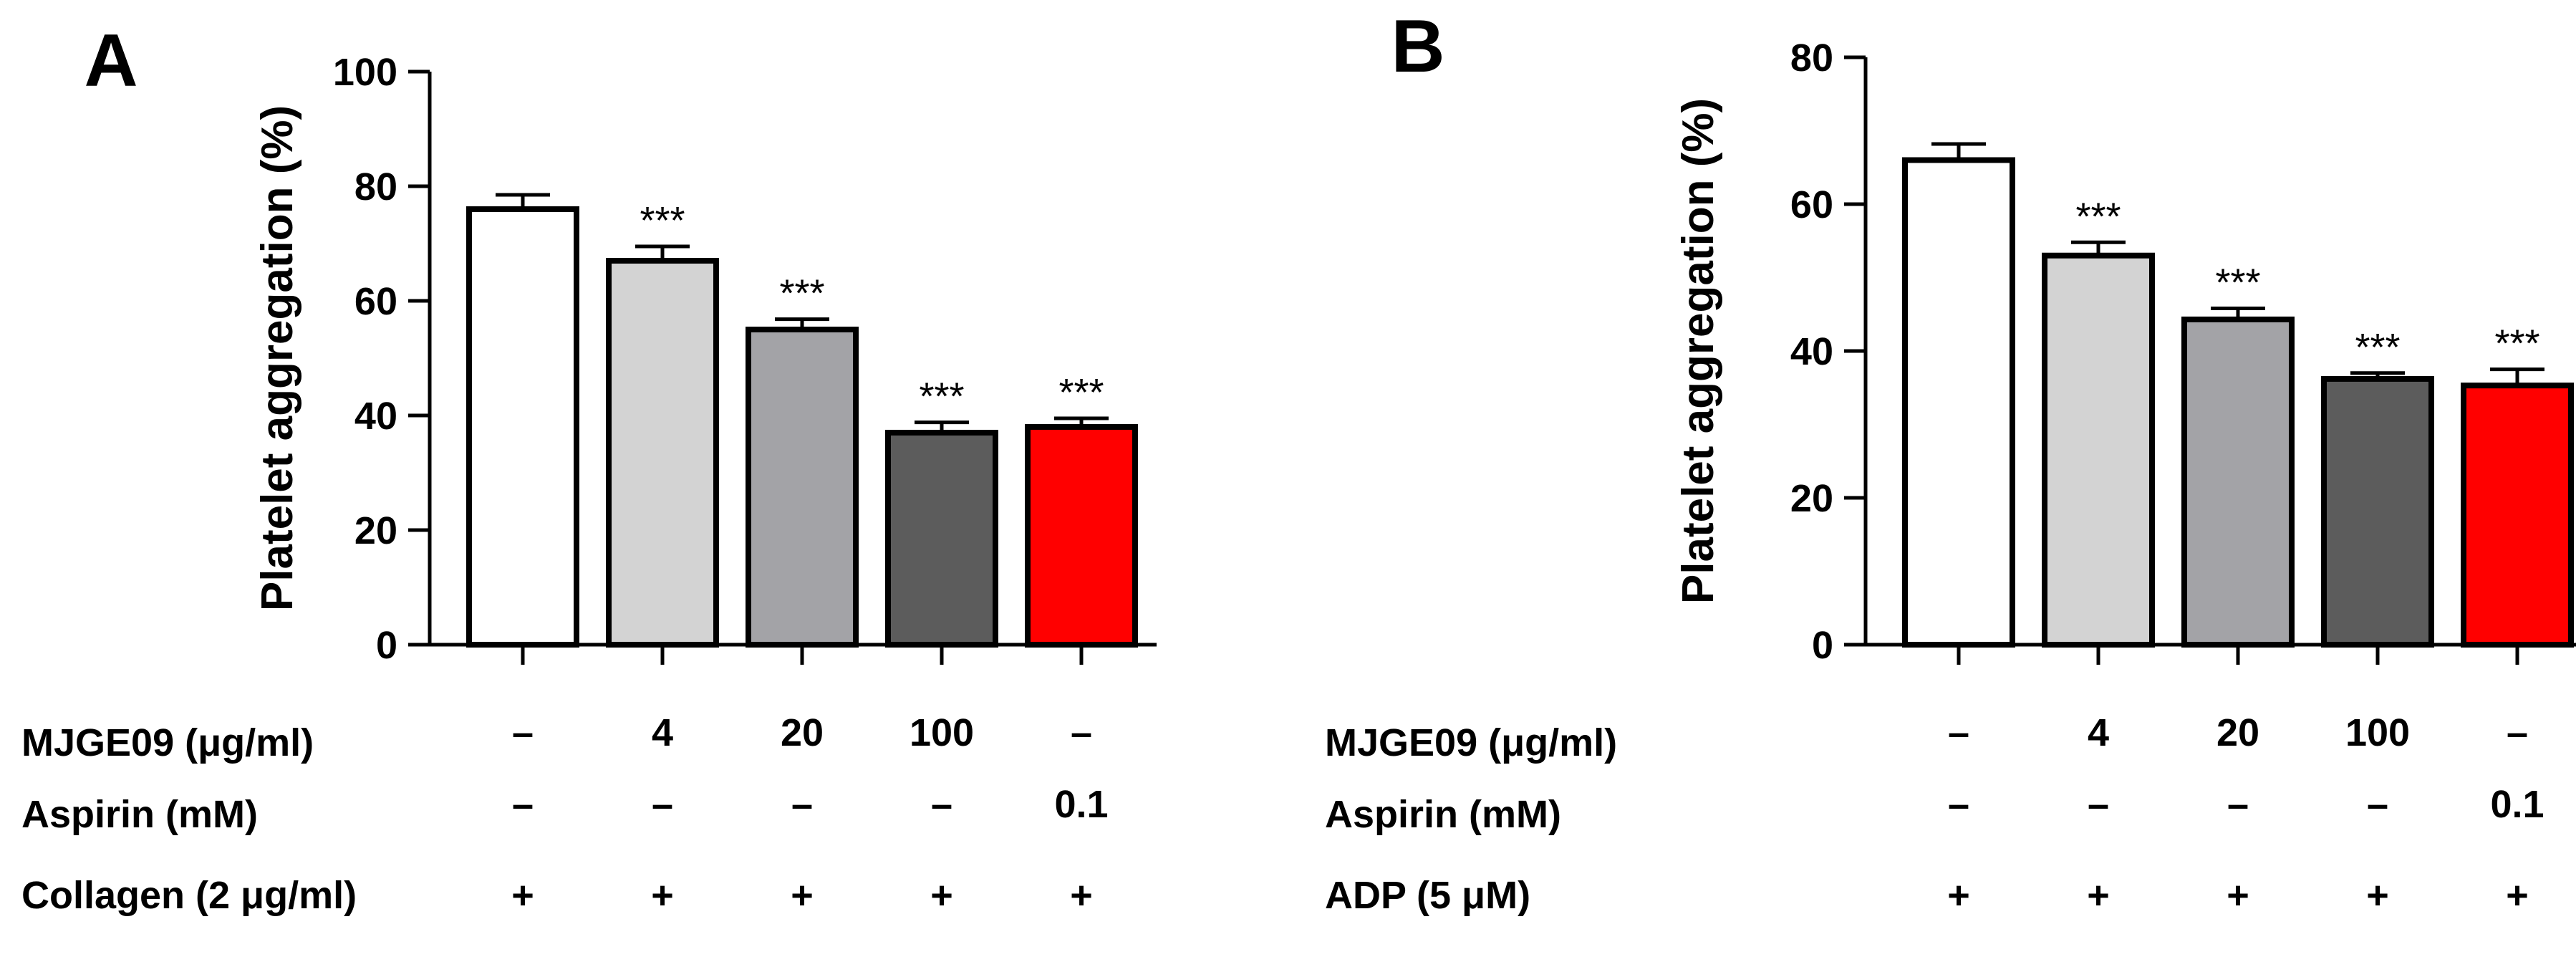  I want to click on condition-label: ADP (5 μM), so click(1427, 895).